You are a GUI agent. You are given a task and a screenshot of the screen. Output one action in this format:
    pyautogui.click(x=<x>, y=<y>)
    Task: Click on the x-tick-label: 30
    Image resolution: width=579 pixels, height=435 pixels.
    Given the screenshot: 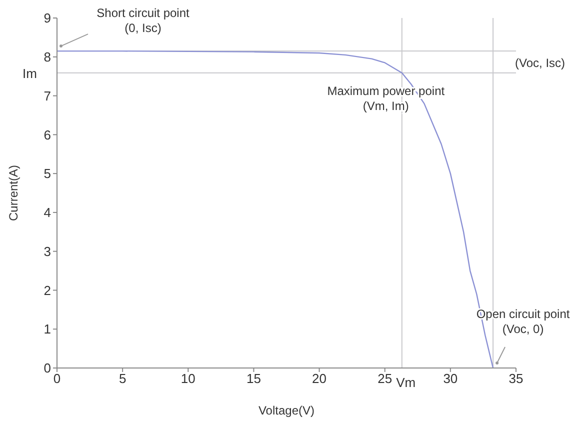 What is the action you would take?
    pyautogui.click(x=450, y=378)
    